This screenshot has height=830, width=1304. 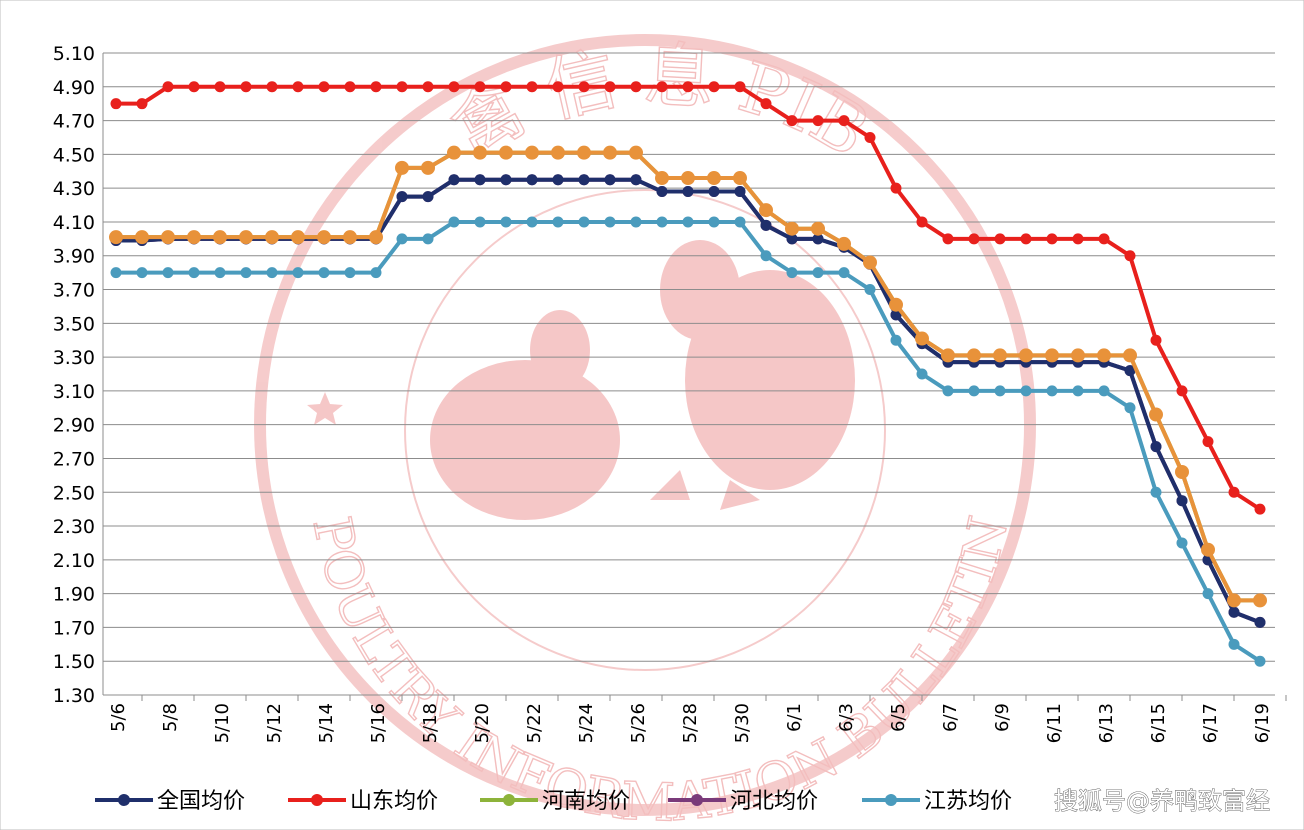 What do you see at coordinates (1262, 723) in the screenshot?
I see `x-tick-label: 6/19` at bounding box center [1262, 723].